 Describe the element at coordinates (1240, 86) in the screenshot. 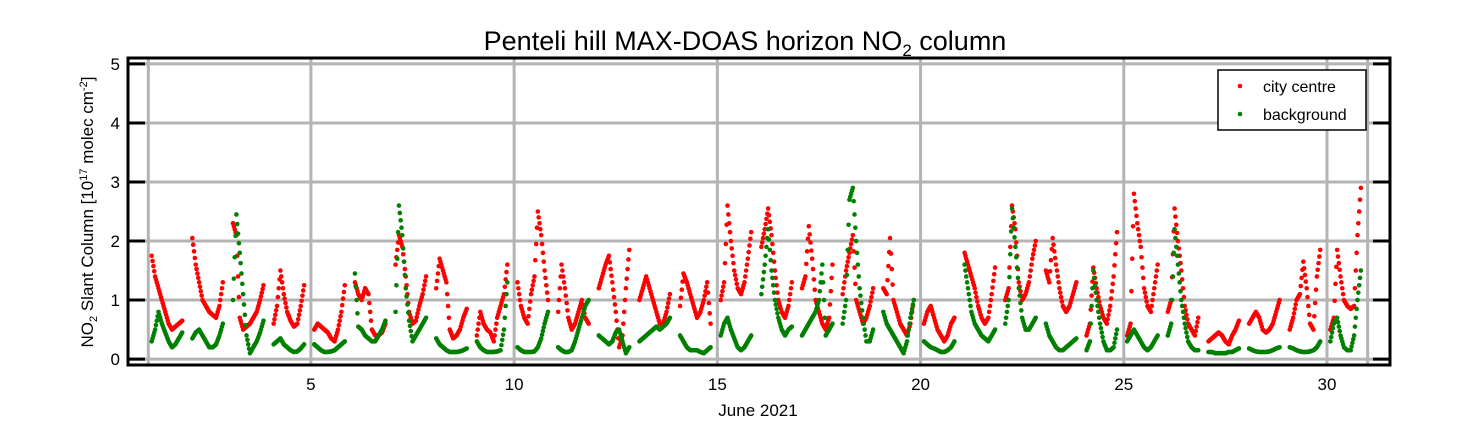

I see `legend-marker-city-centre` at that location.